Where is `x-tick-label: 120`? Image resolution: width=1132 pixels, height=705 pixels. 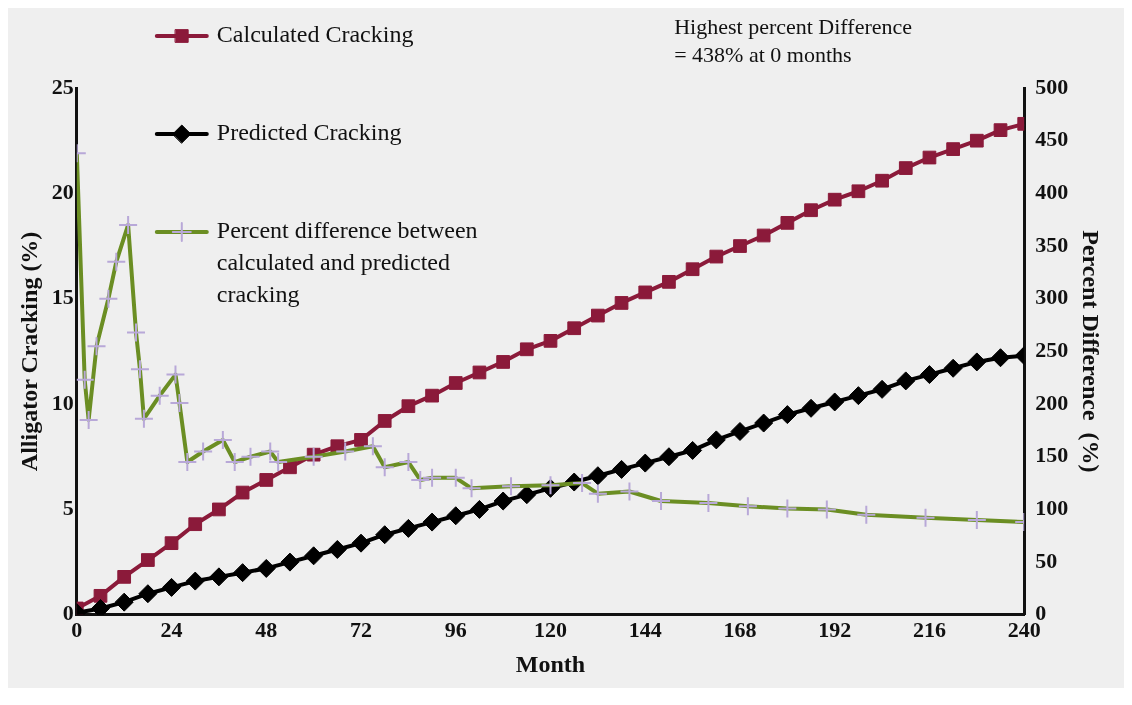
x-tick-label: 120 is located at coordinates (550, 629).